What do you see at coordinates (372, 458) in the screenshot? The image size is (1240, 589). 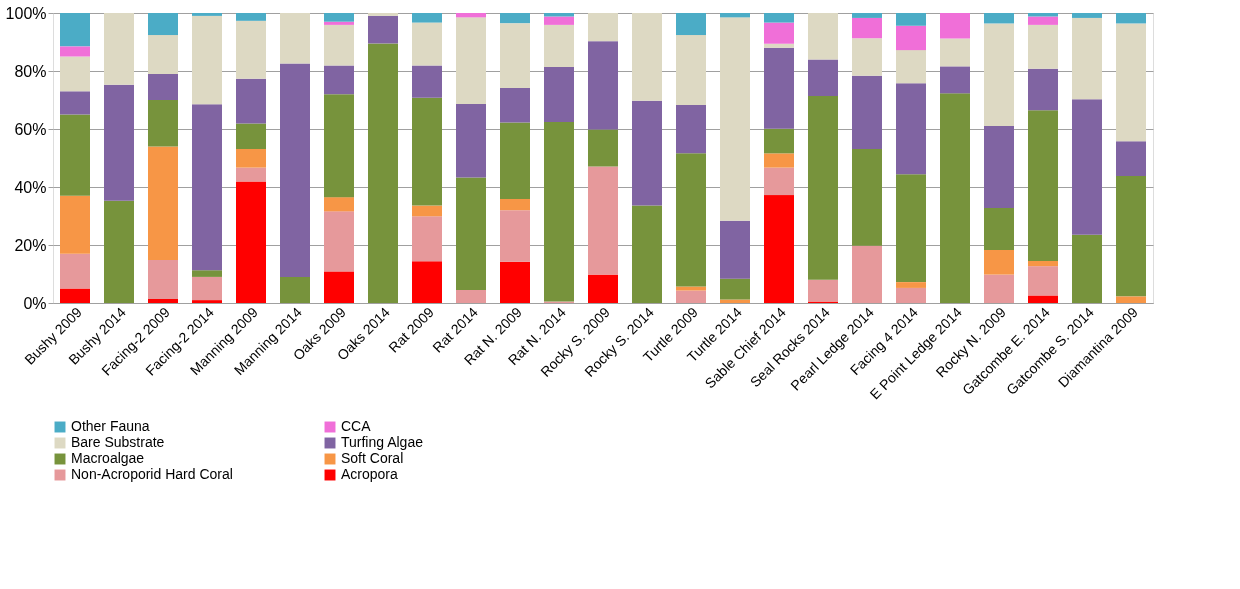 I see `legend-label: Soft Coral` at bounding box center [372, 458].